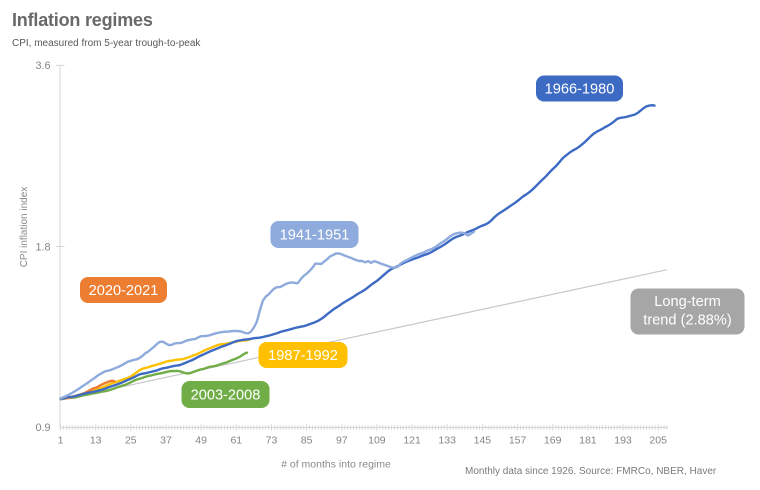 The image size is (760, 490). What do you see at coordinates (272, 441) in the screenshot?
I see `svg-text: 73` at bounding box center [272, 441].